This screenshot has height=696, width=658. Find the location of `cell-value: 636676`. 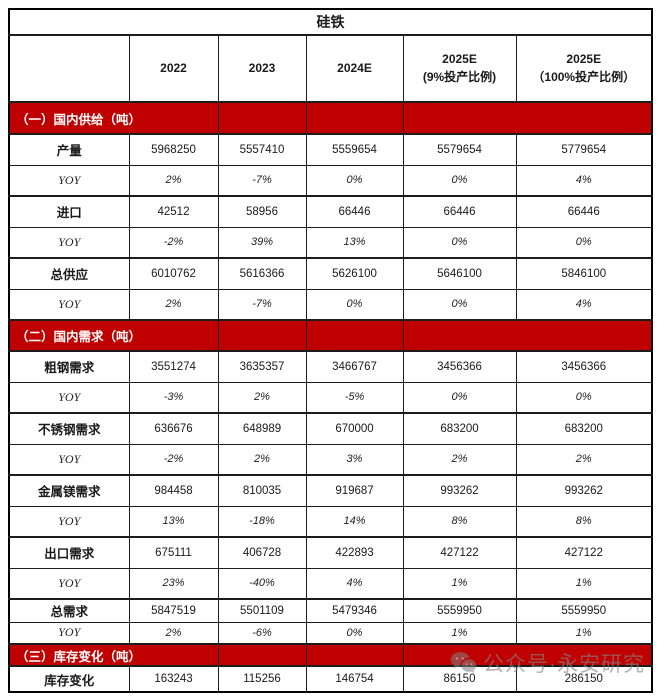

cell-value: 636676 is located at coordinates (173, 428).